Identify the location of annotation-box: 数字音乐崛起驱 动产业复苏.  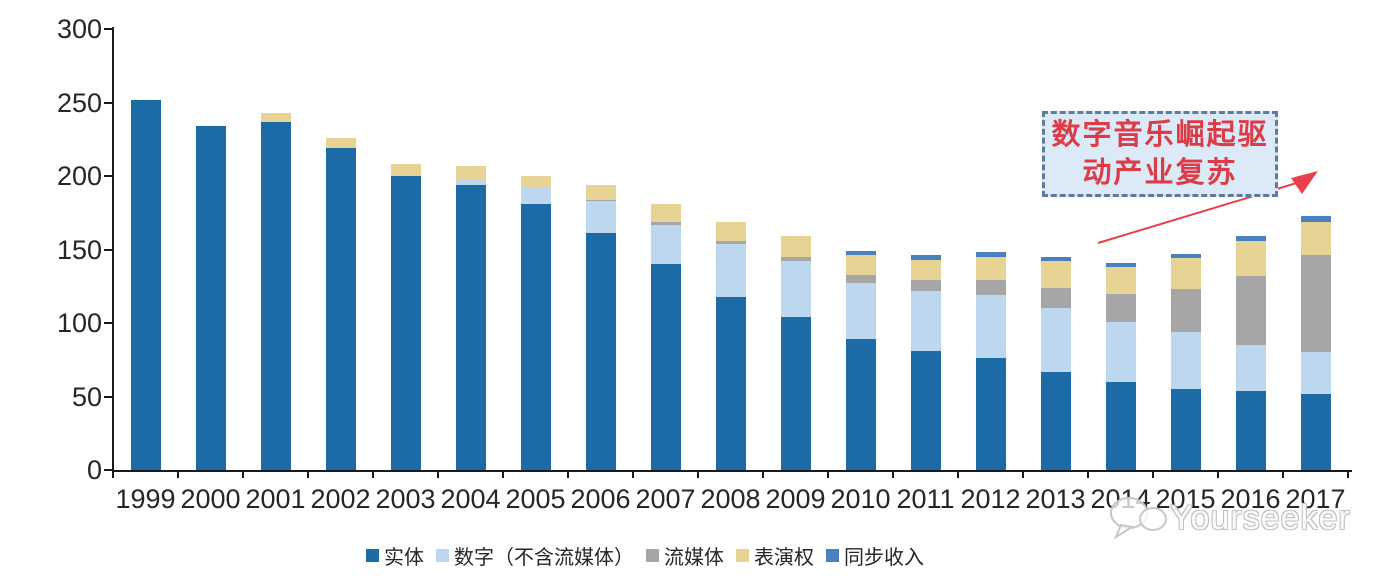
(1160, 154).